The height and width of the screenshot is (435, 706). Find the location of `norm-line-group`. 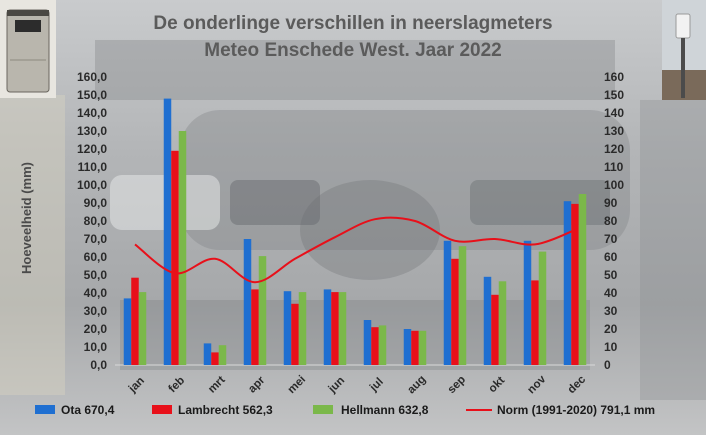

norm-line-group is located at coordinates (355, 250).